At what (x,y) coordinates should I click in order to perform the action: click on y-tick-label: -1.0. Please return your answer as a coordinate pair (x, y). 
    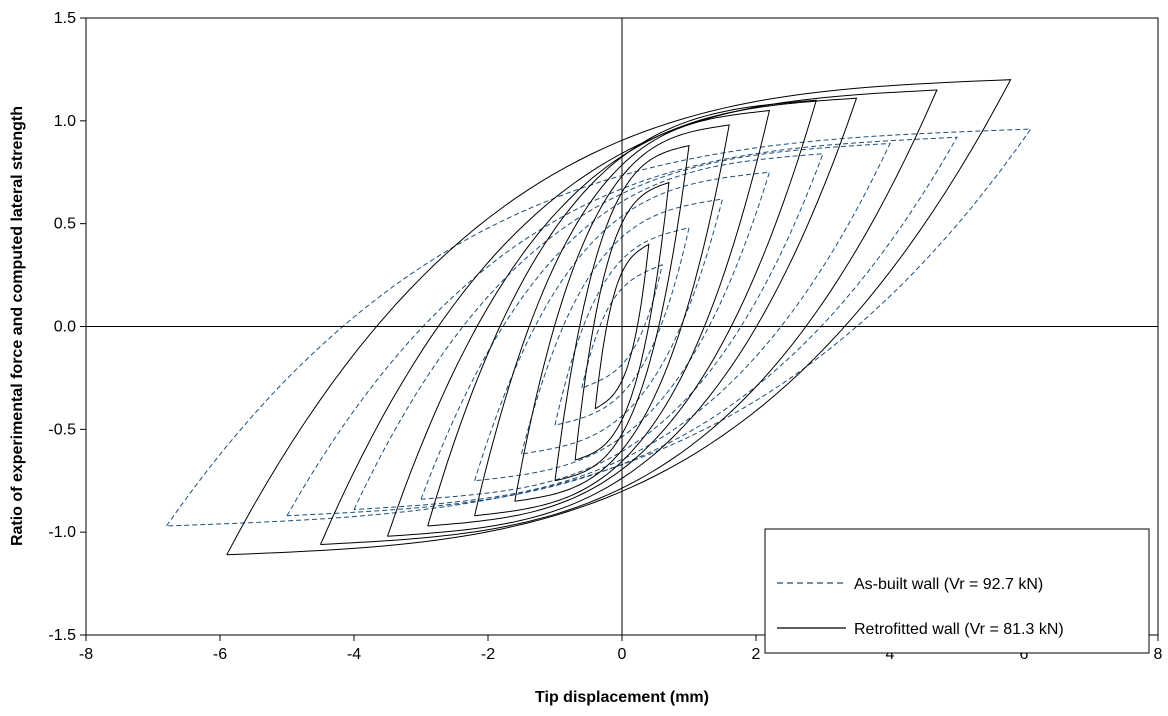
    Looking at the image, I should click on (62, 532).